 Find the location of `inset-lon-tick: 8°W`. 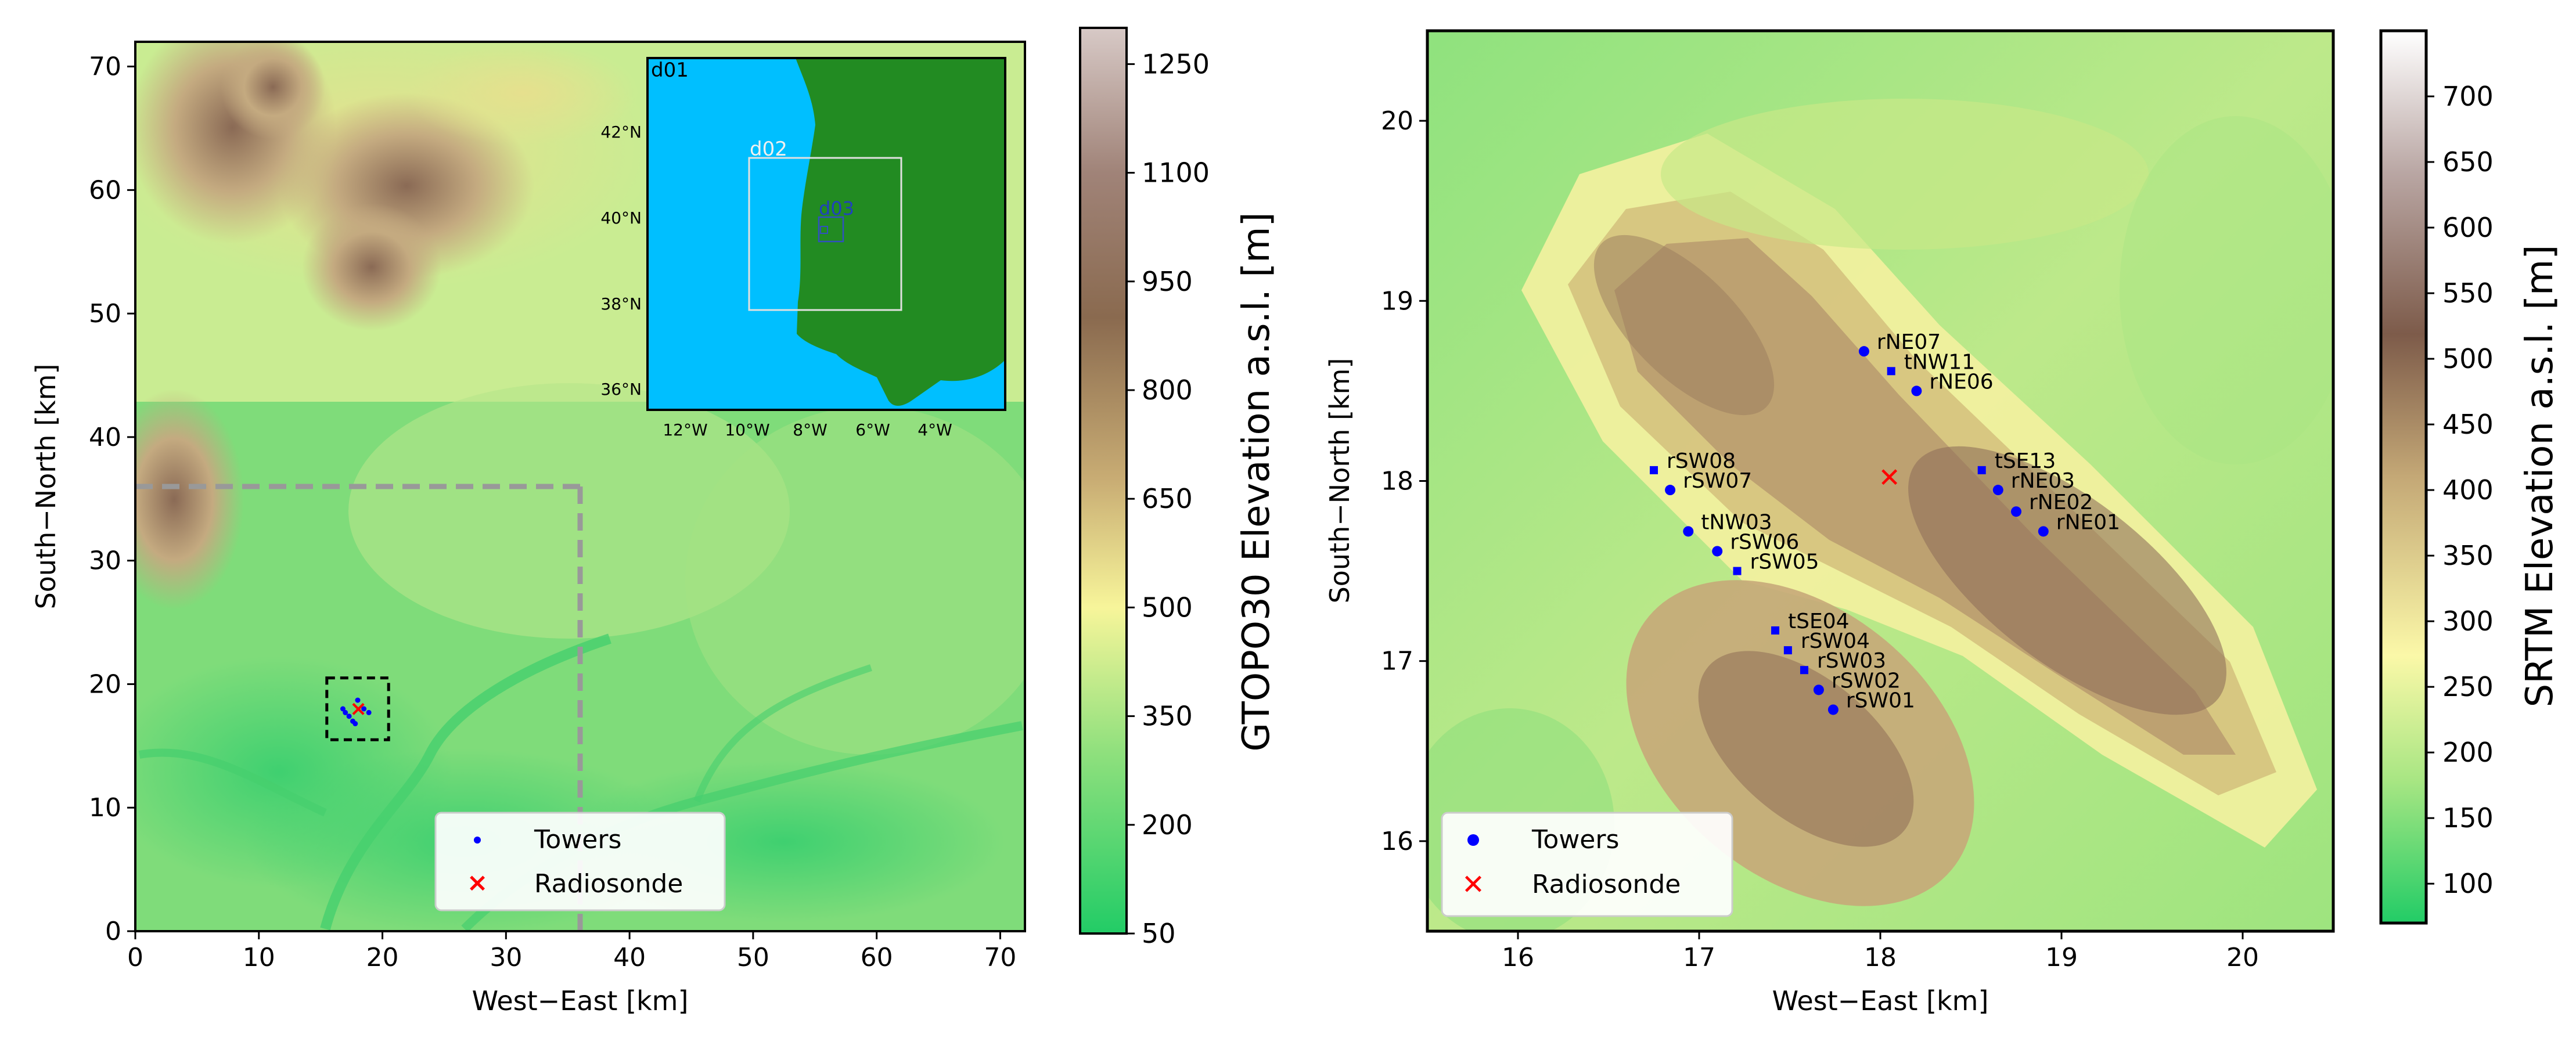

inset-lon-tick: 8°W is located at coordinates (810, 429).